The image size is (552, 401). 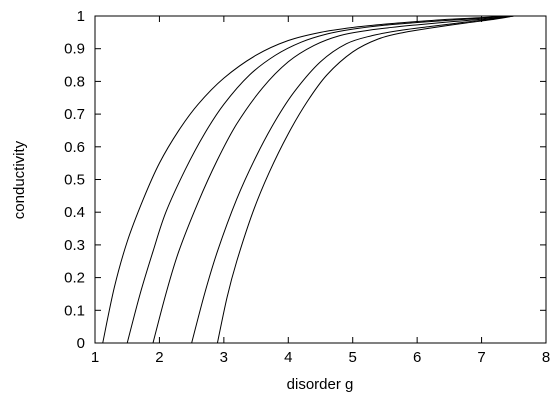 What do you see at coordinates (320, 384) in the screenshot?
I see `x-axis-label: disorder g` at bounding box center [320, 384].